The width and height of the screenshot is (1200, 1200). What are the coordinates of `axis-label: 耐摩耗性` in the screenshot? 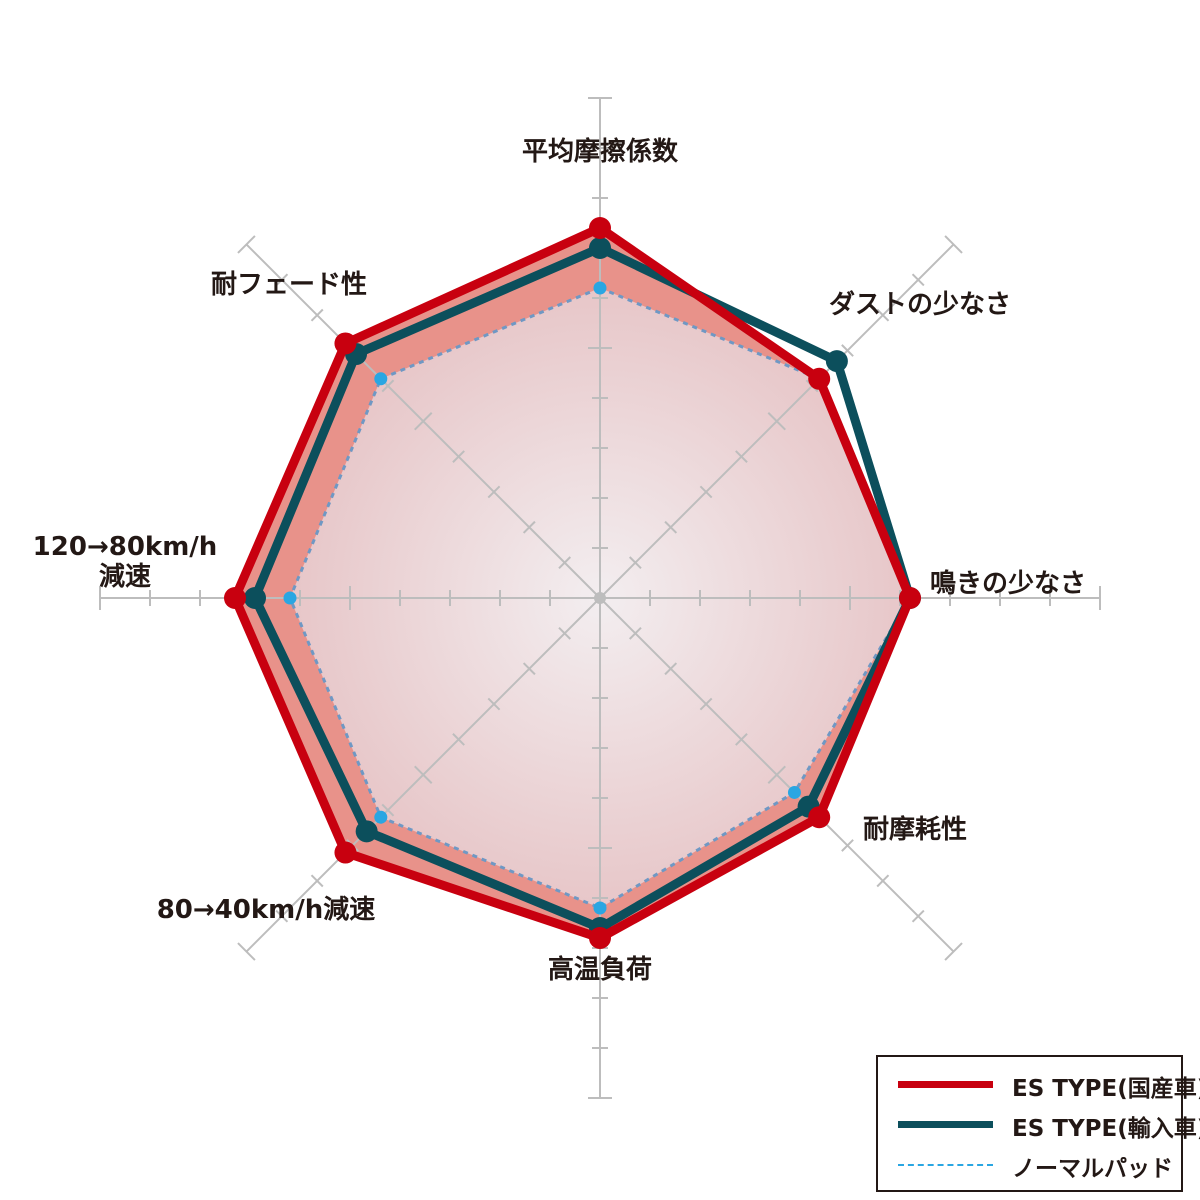 It's located at (915, 829).